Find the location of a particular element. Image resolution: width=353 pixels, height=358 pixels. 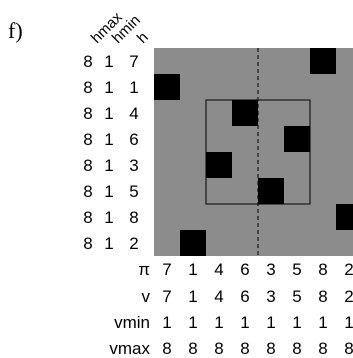

row-1-hmin: 1 is located at coordinates (108, 61).